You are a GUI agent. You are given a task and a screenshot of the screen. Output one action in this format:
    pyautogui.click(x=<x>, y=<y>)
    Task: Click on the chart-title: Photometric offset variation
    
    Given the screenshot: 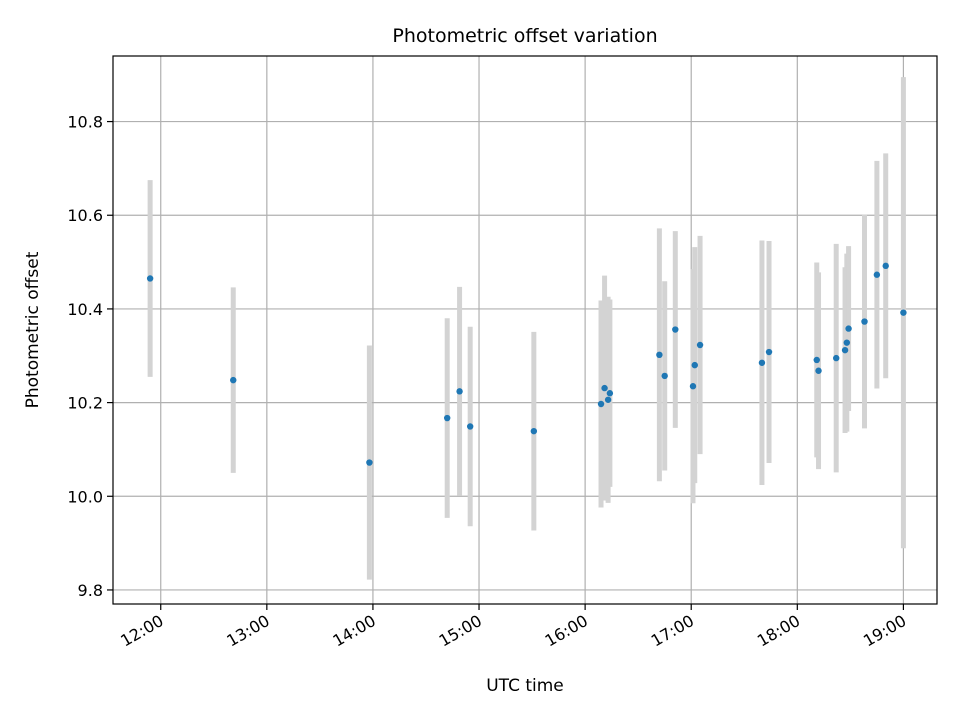 What is the action you would take?
    pyautogui.click(x=524, y=36)
    